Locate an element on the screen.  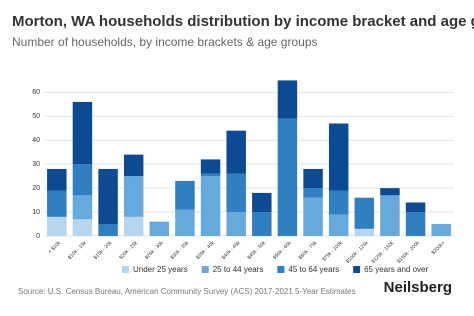
x-tick-label: $30k - 35k is located at coordinates (180, 250).